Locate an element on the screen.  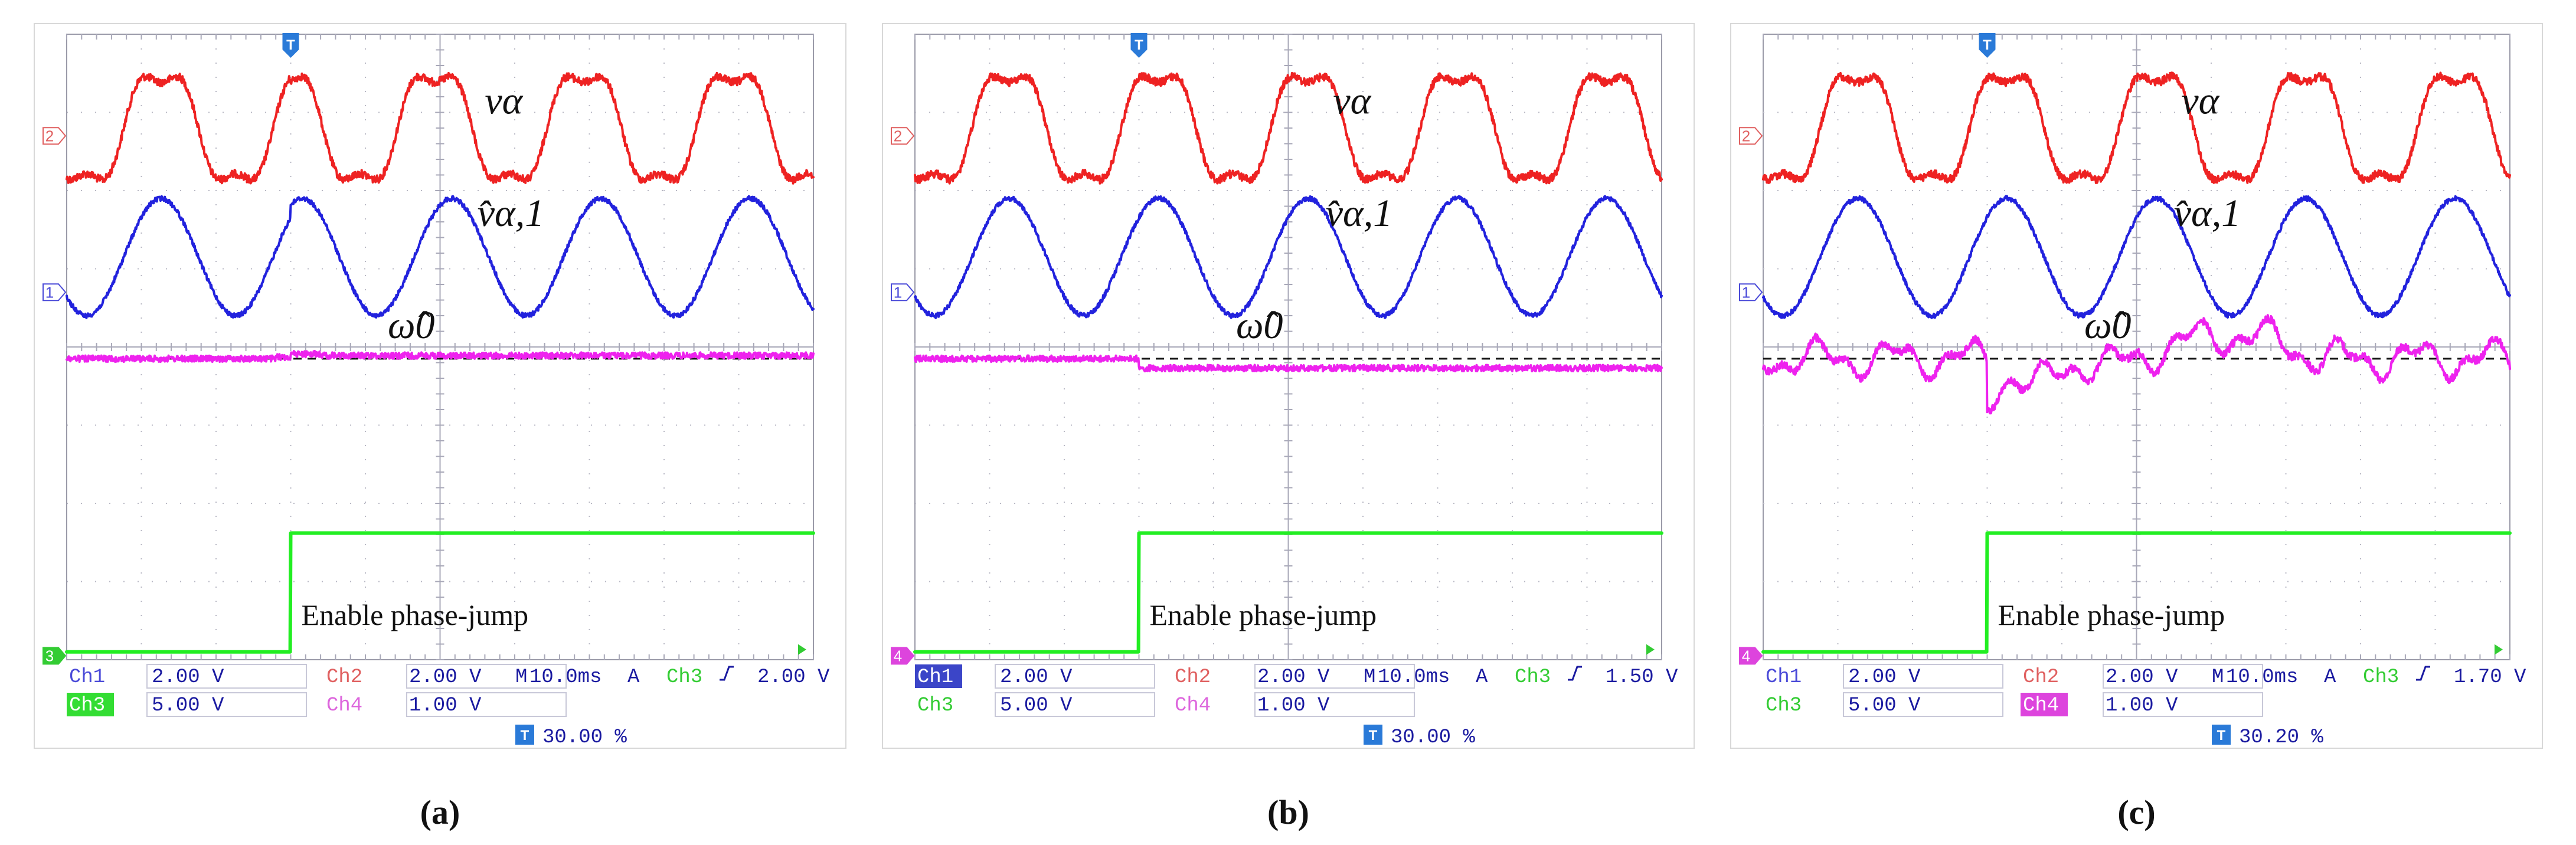
marker-label: 3 is located at coordinates (49, 655).